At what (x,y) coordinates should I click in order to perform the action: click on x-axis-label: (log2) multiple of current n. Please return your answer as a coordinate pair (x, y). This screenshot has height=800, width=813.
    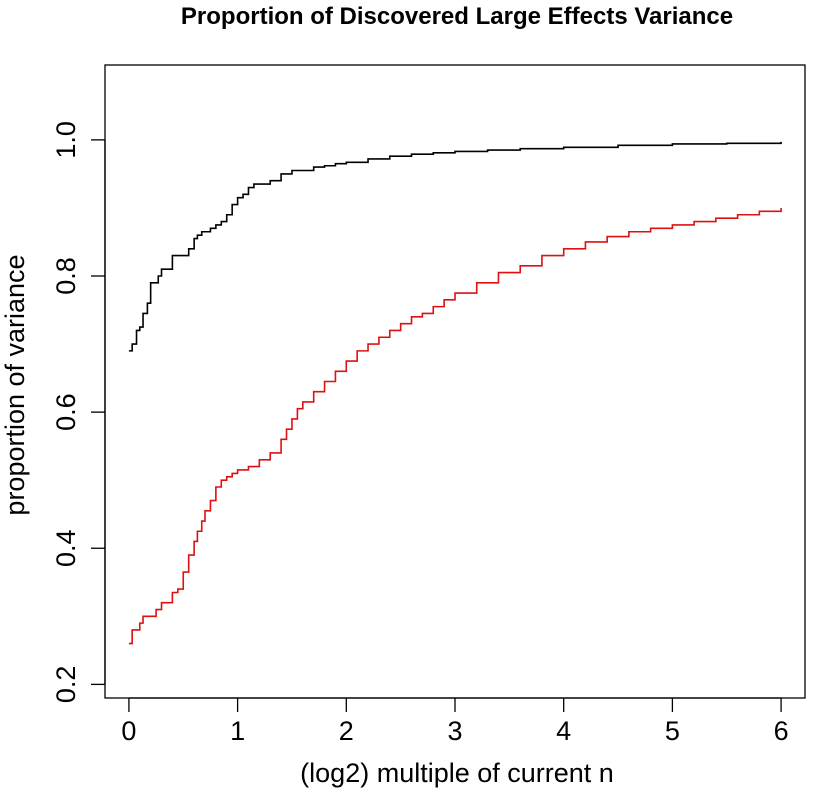
    Looking at the image, I should click on (457, 773).